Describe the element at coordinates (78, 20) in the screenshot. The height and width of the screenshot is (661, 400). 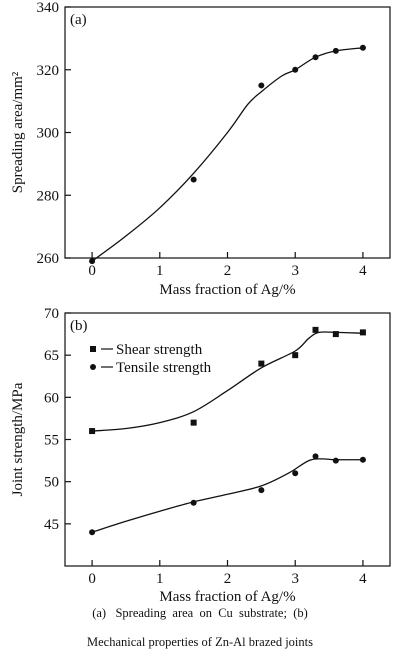
I see `panel-label: (a)` at that location.